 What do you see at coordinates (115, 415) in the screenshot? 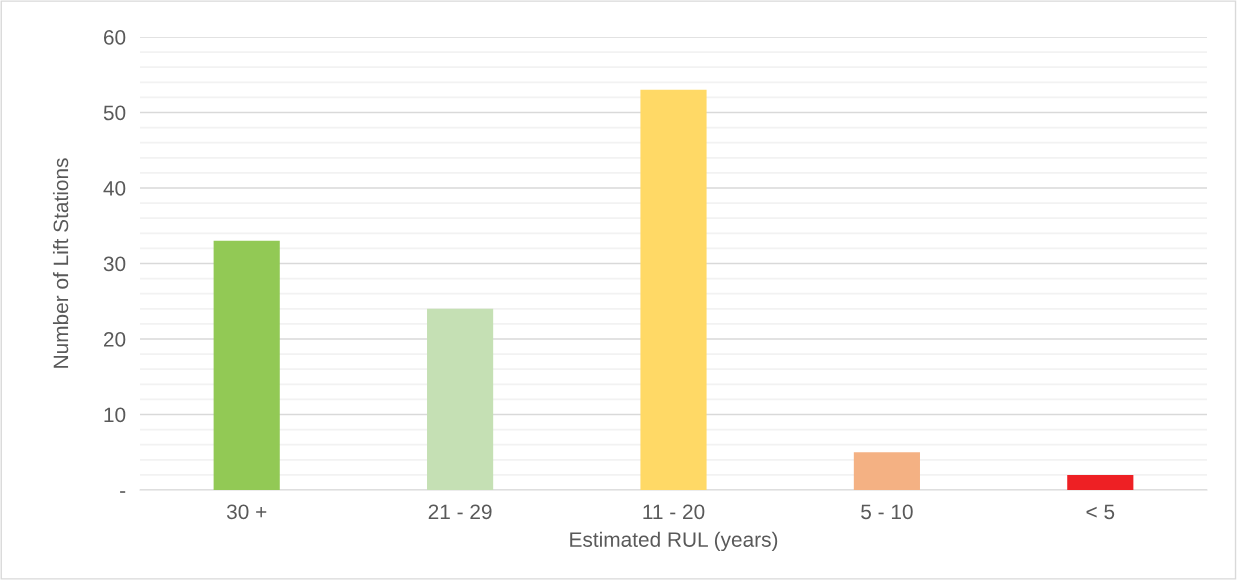
I see `y-tick-label: 10` at bounding box center [115, 415].